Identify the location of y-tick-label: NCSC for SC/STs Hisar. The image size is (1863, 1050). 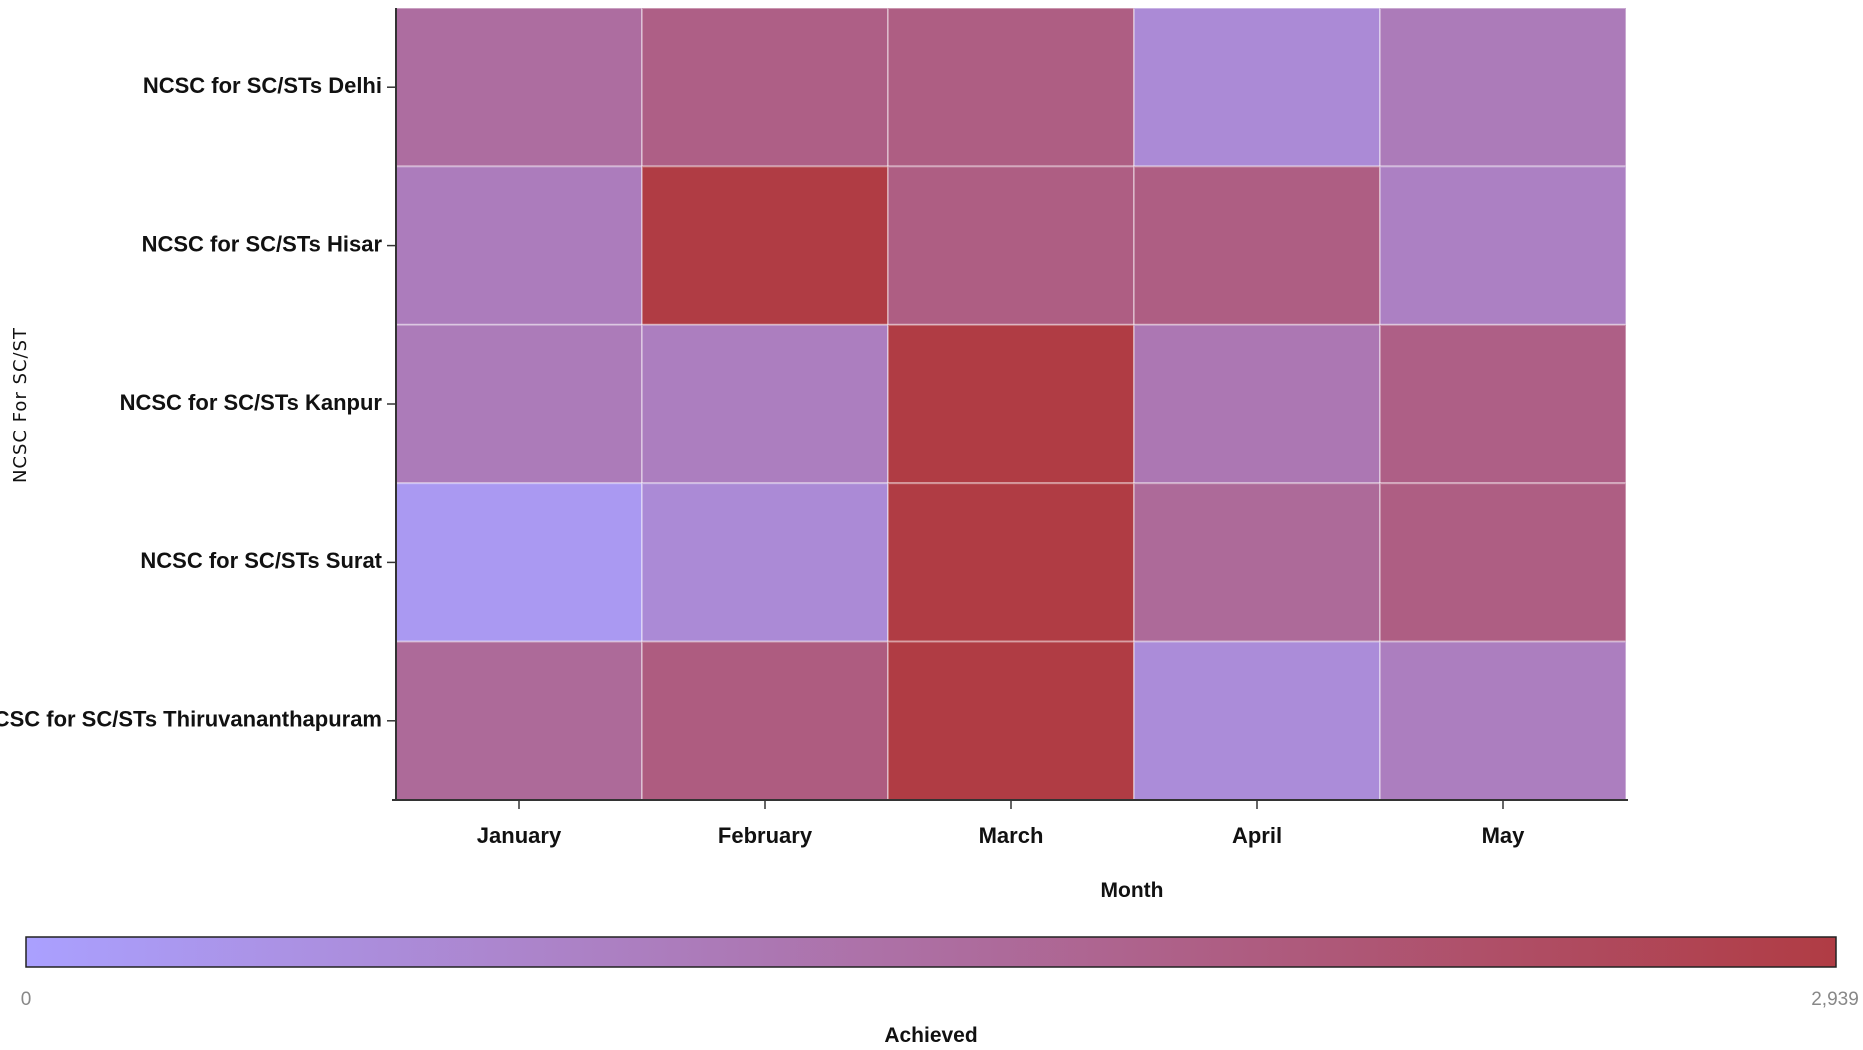
(262, 243).